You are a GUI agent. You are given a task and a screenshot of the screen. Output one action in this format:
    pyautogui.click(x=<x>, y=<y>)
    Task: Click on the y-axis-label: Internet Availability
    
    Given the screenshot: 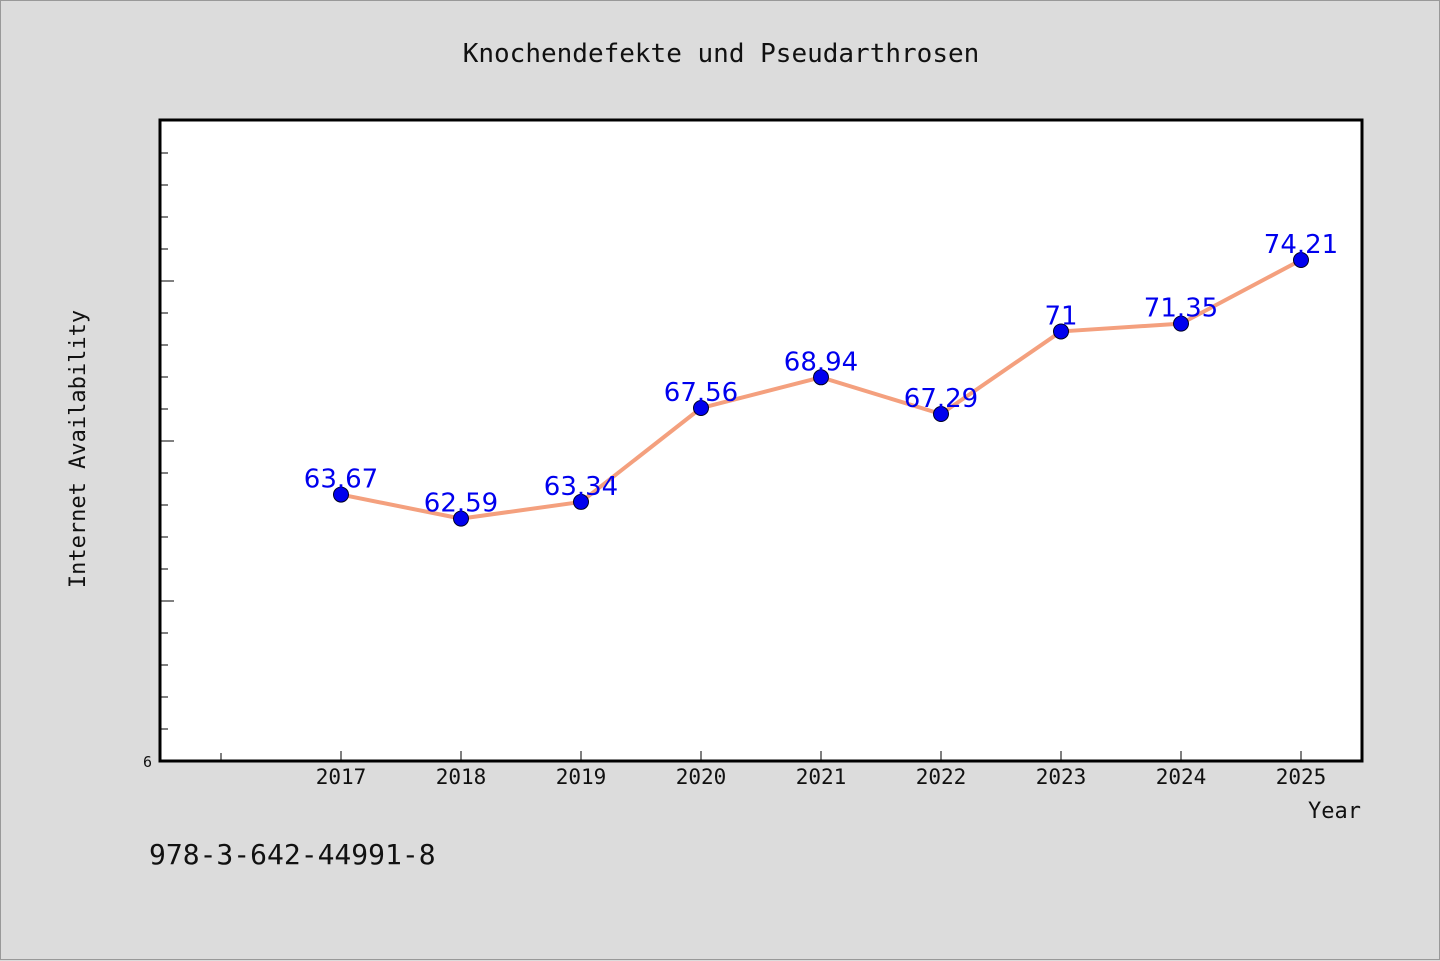 What is the action you would take?
    pyautogui.click(x=78, y=449)
    